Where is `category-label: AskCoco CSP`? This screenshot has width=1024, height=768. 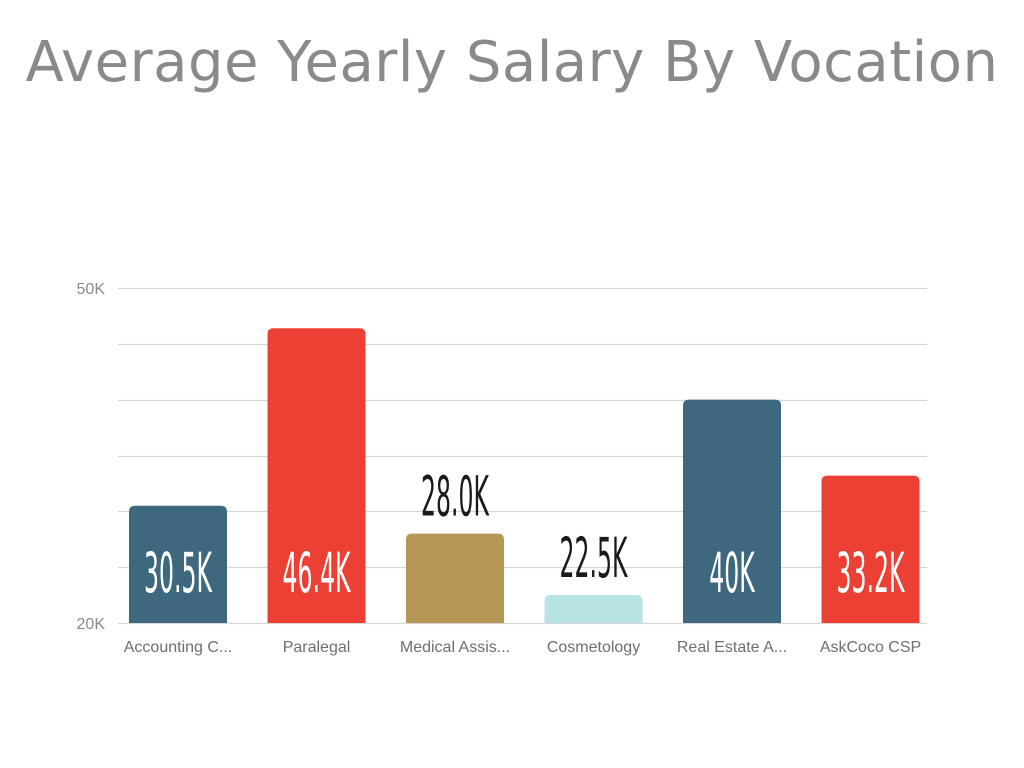
category-label: AskCoco CSP is located at coordinates (870, 647).